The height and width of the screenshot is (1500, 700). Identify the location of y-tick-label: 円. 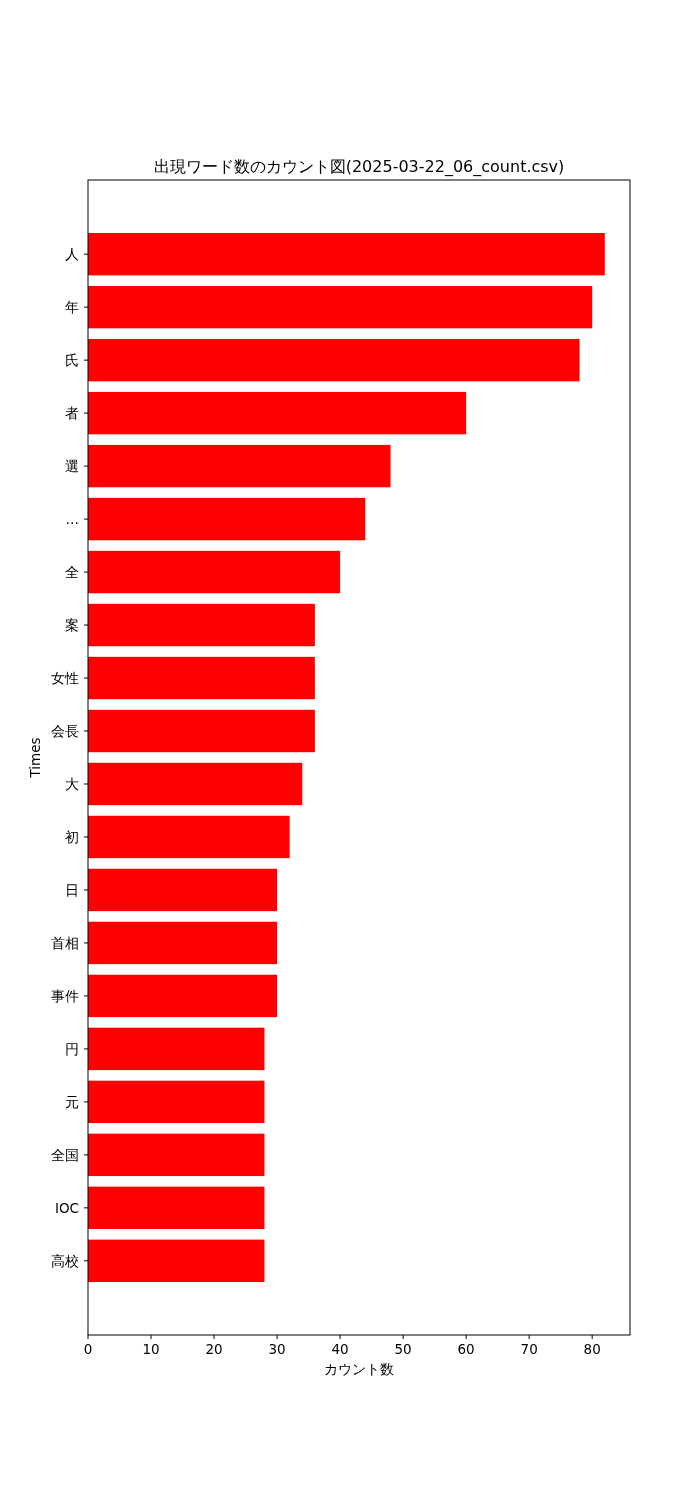
(72, 1048).